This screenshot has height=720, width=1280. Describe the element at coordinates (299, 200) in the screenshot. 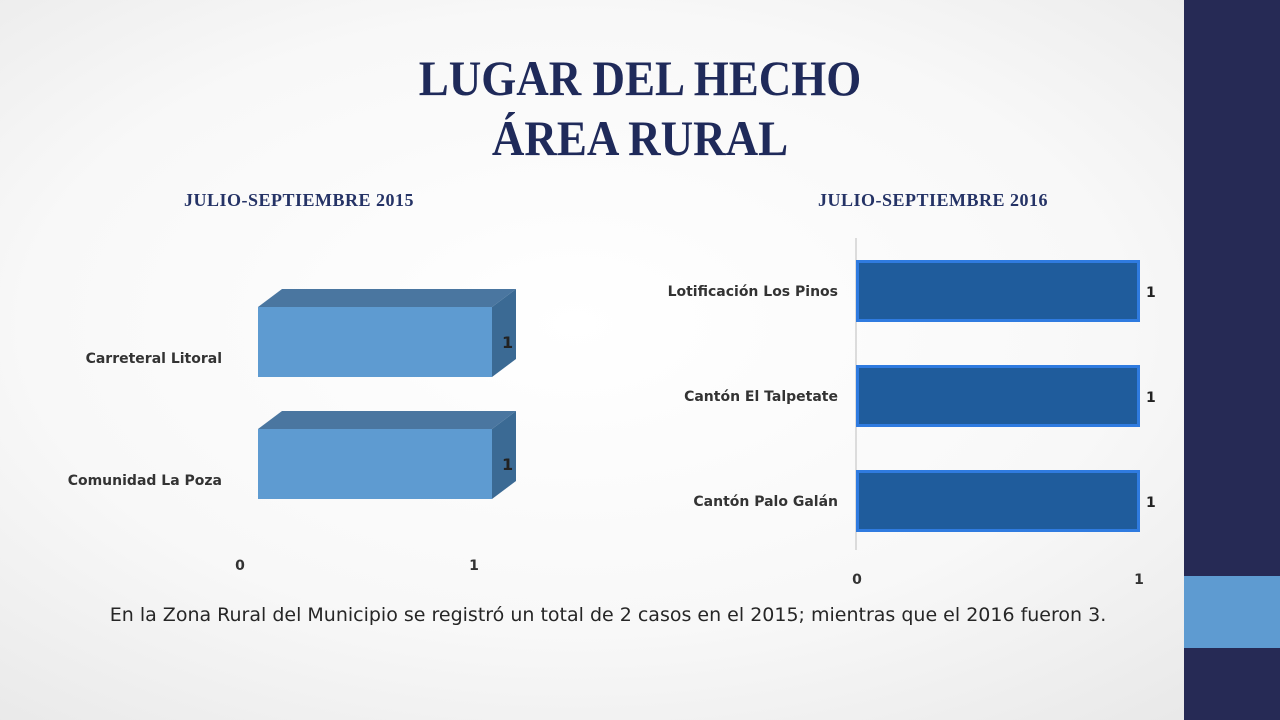

I see `chart-2015-title: JULIO-SEPTIEMBRE 2015` at that location.